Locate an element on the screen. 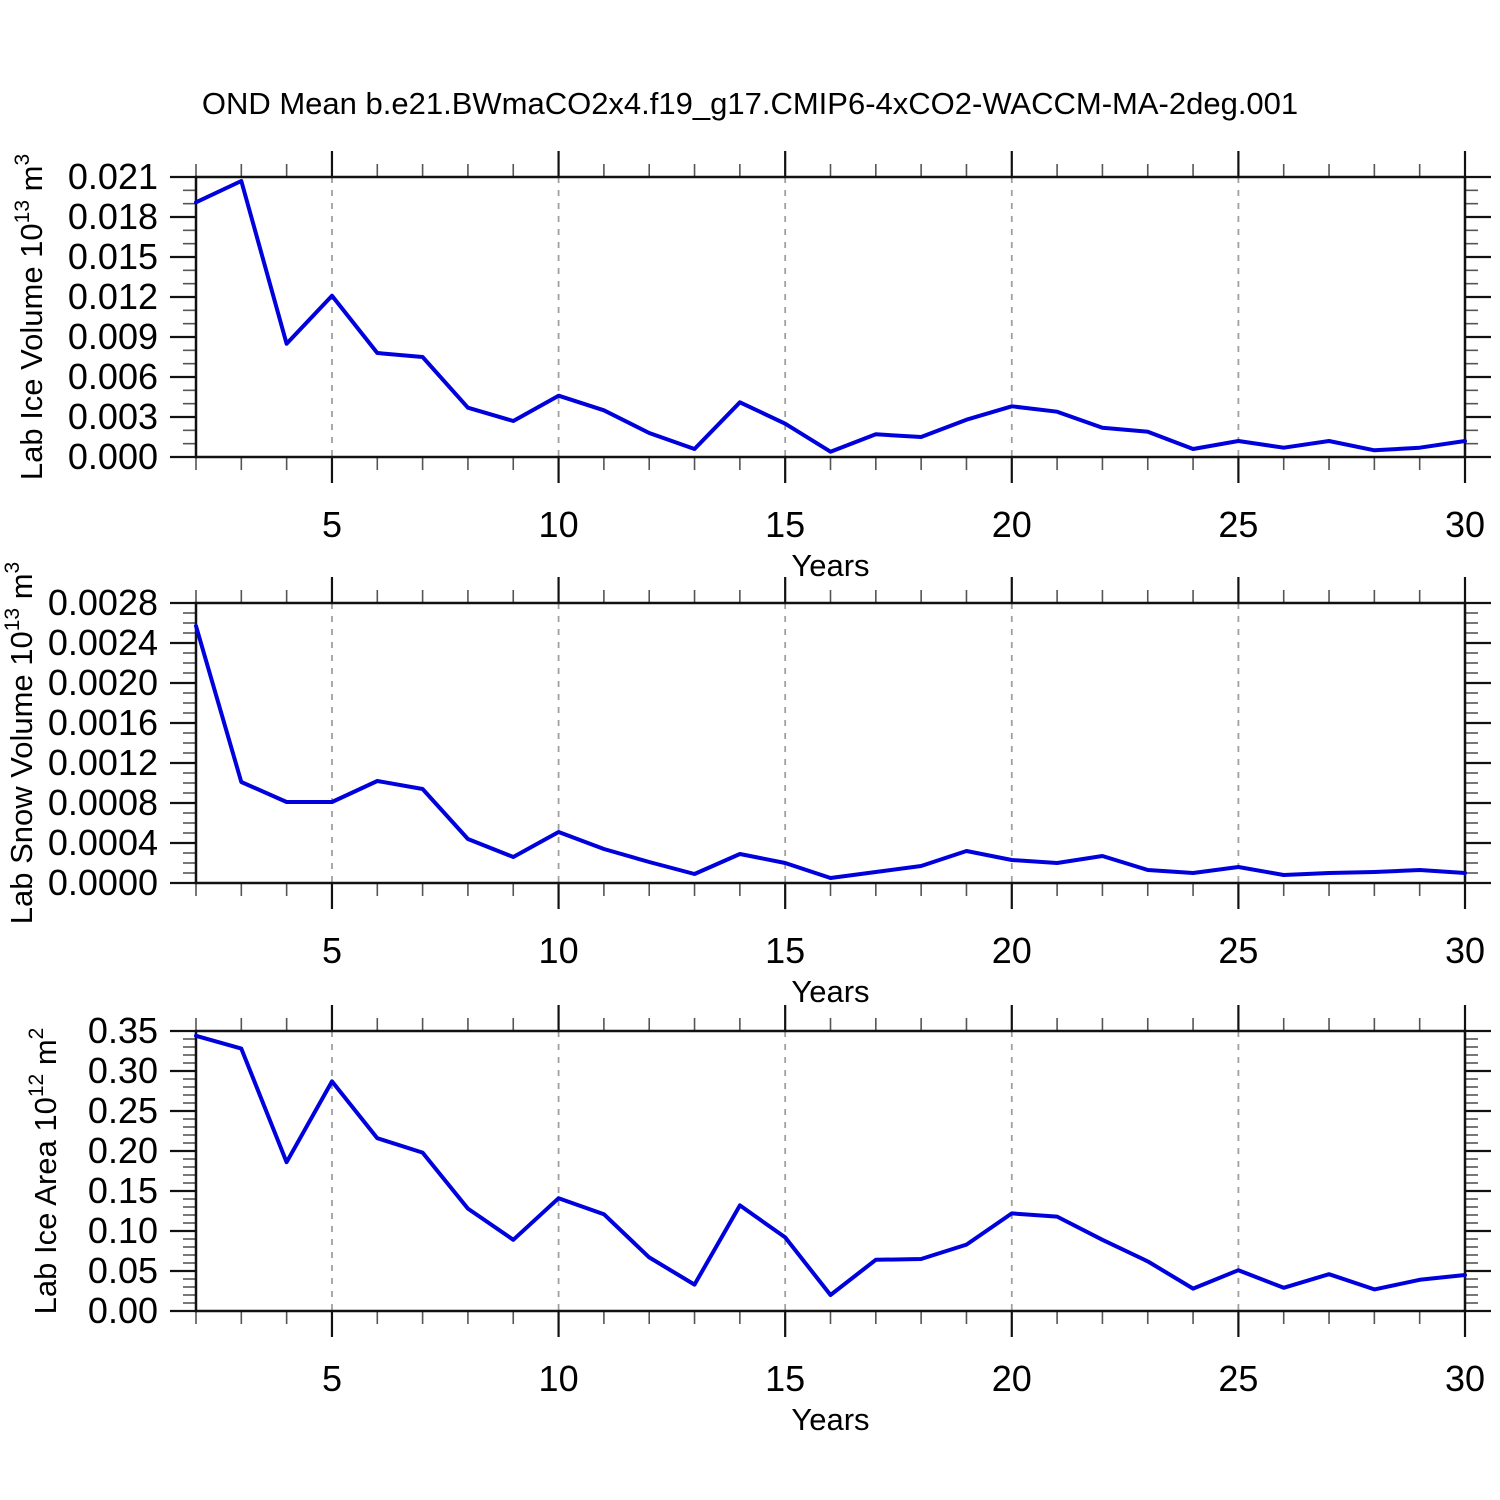 The image size is (1500, 1500). y-tick-label-0.018: 0.018 is located at coordinates (113, 216).